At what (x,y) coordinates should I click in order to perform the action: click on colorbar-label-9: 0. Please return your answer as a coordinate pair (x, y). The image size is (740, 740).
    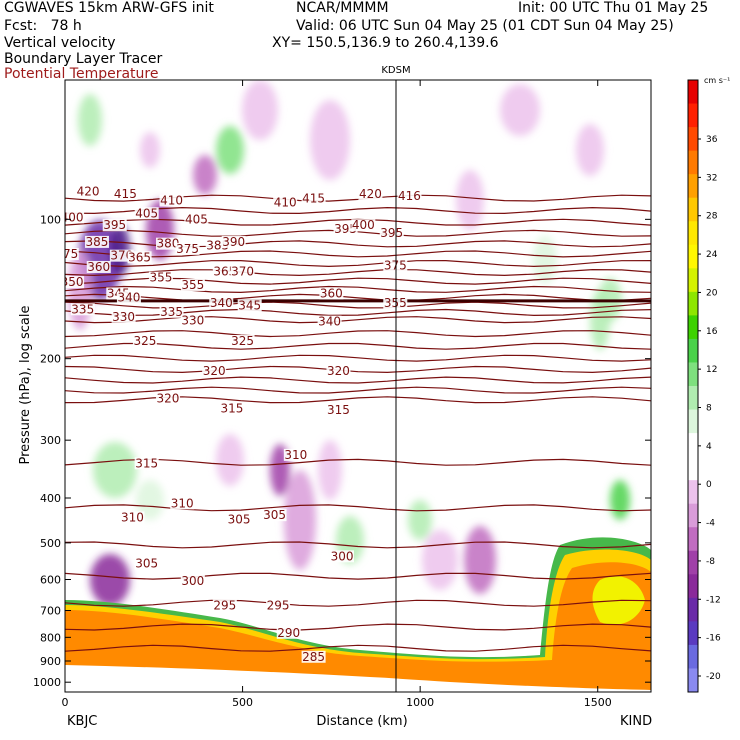
    Looking at the image, I should click on (709, 485).